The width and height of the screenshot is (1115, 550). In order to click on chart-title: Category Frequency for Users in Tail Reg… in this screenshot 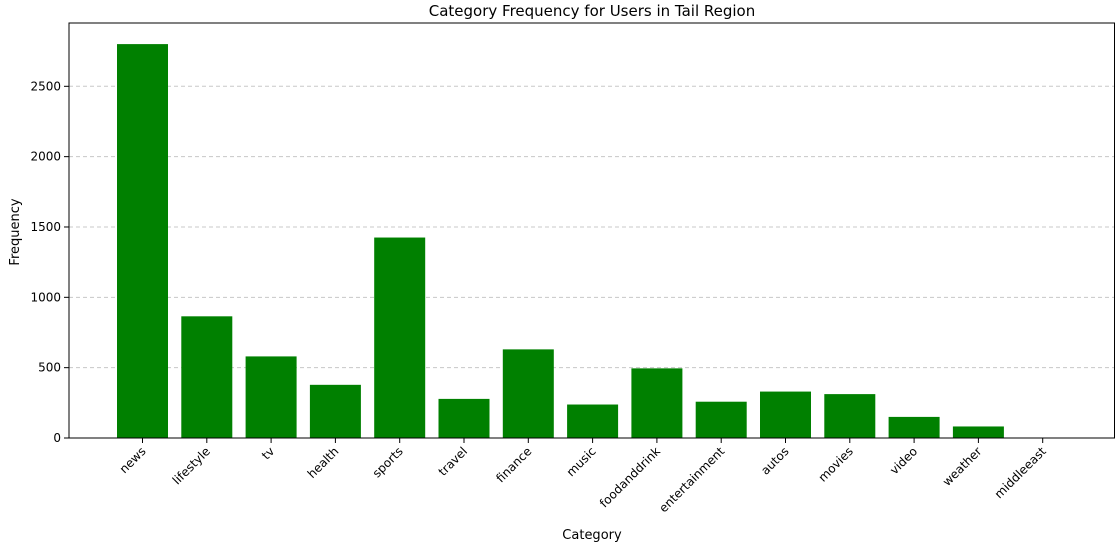, I will do `click(592, 11)`.